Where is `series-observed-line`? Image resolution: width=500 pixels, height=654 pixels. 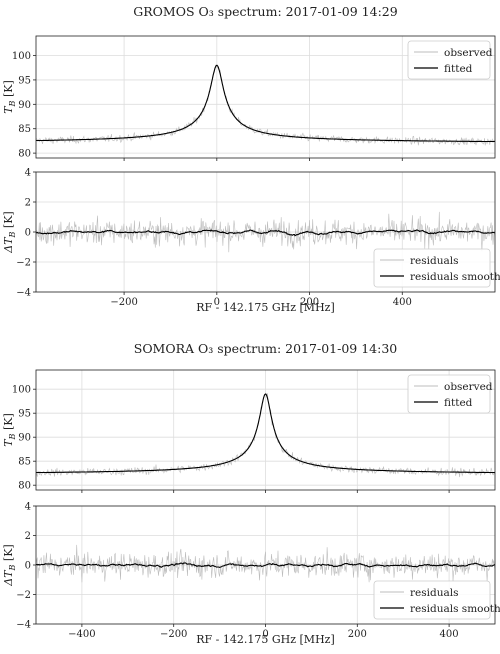
series-observed-line is located at coordinates (265, 105).